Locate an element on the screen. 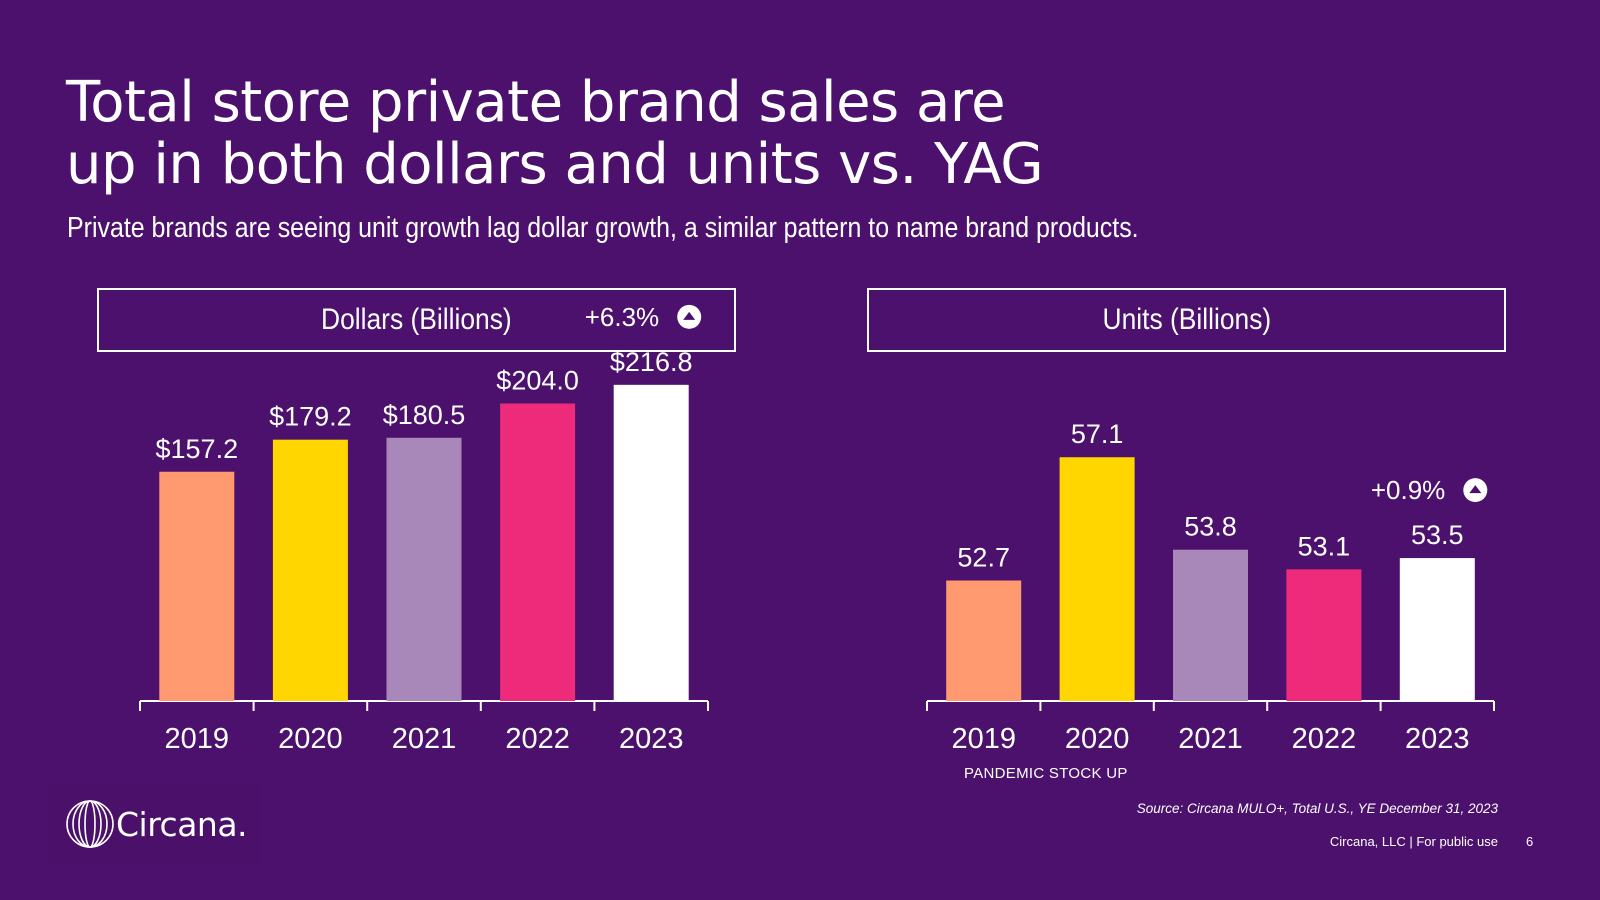  units-value-label-2022: 53.1 is located at coordinates (1324, 546).